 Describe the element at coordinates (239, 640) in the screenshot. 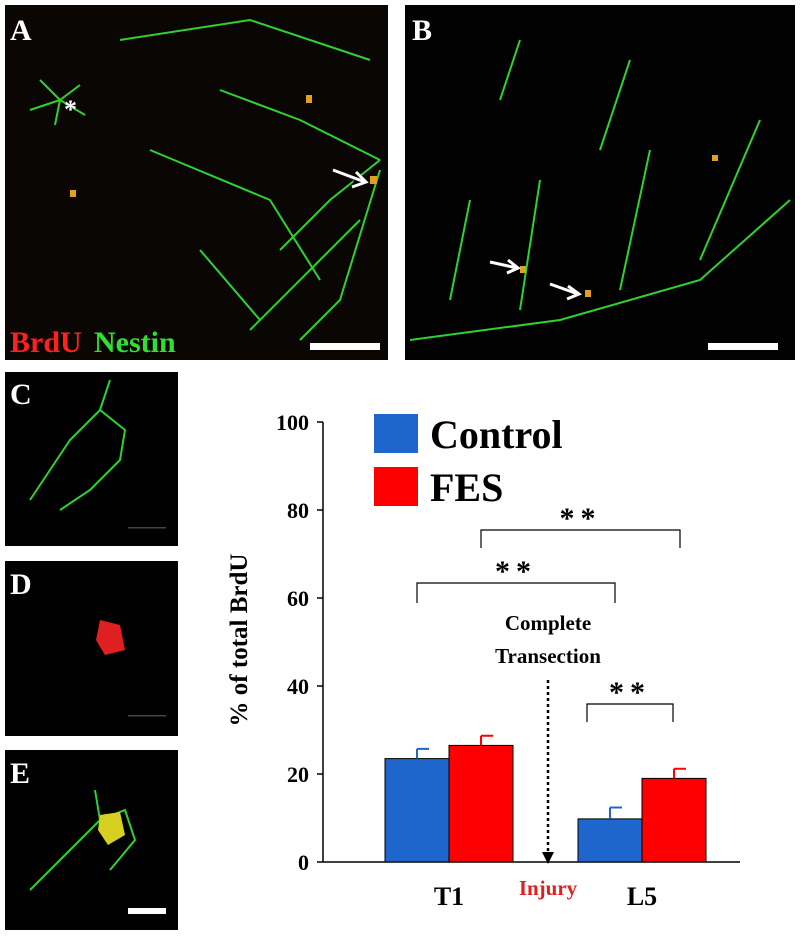

I see `y-axis-label: % of total BrdU` at that location.